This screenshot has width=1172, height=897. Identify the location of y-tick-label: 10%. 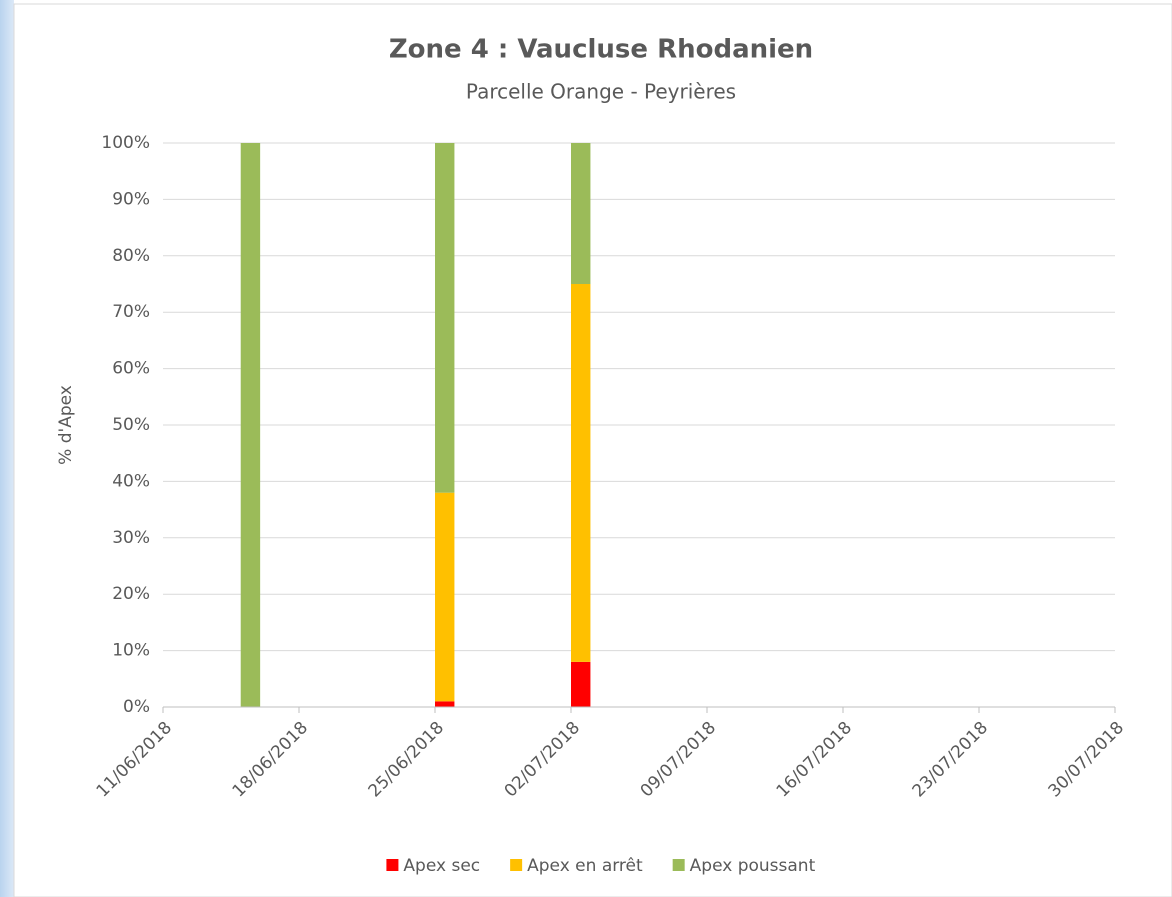
(131, 651).